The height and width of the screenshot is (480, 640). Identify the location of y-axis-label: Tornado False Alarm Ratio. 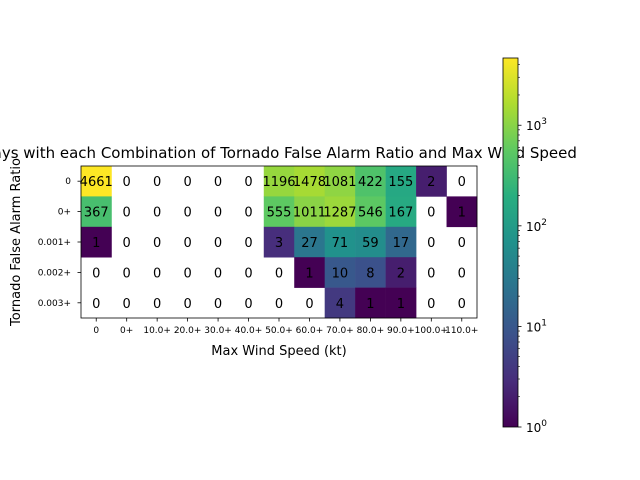
(16, 242).